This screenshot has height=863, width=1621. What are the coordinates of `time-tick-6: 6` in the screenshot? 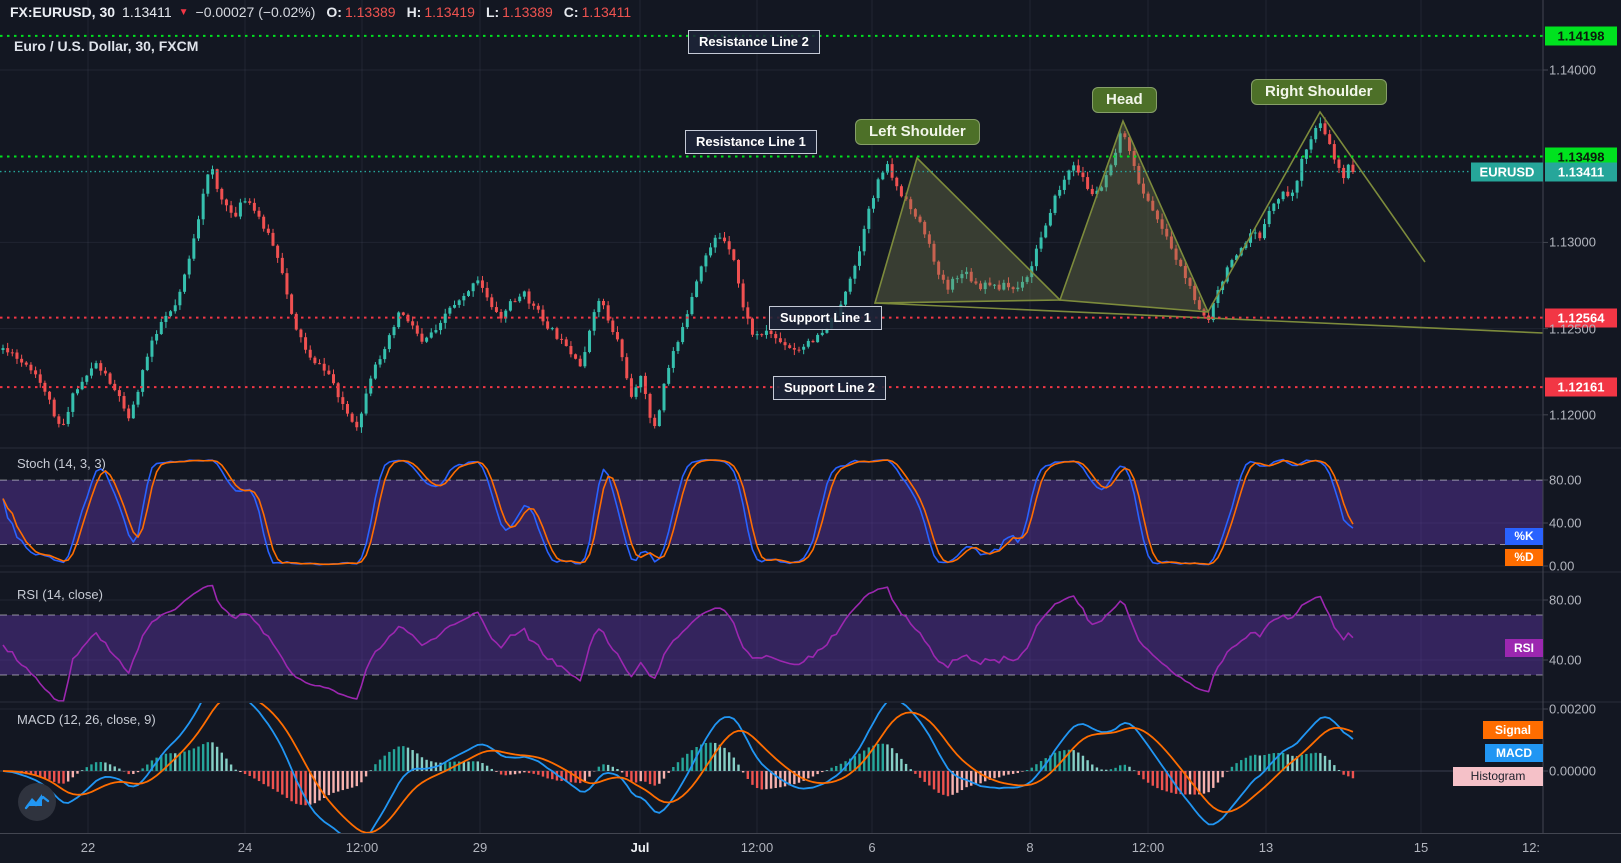 It's located at (872, 847).